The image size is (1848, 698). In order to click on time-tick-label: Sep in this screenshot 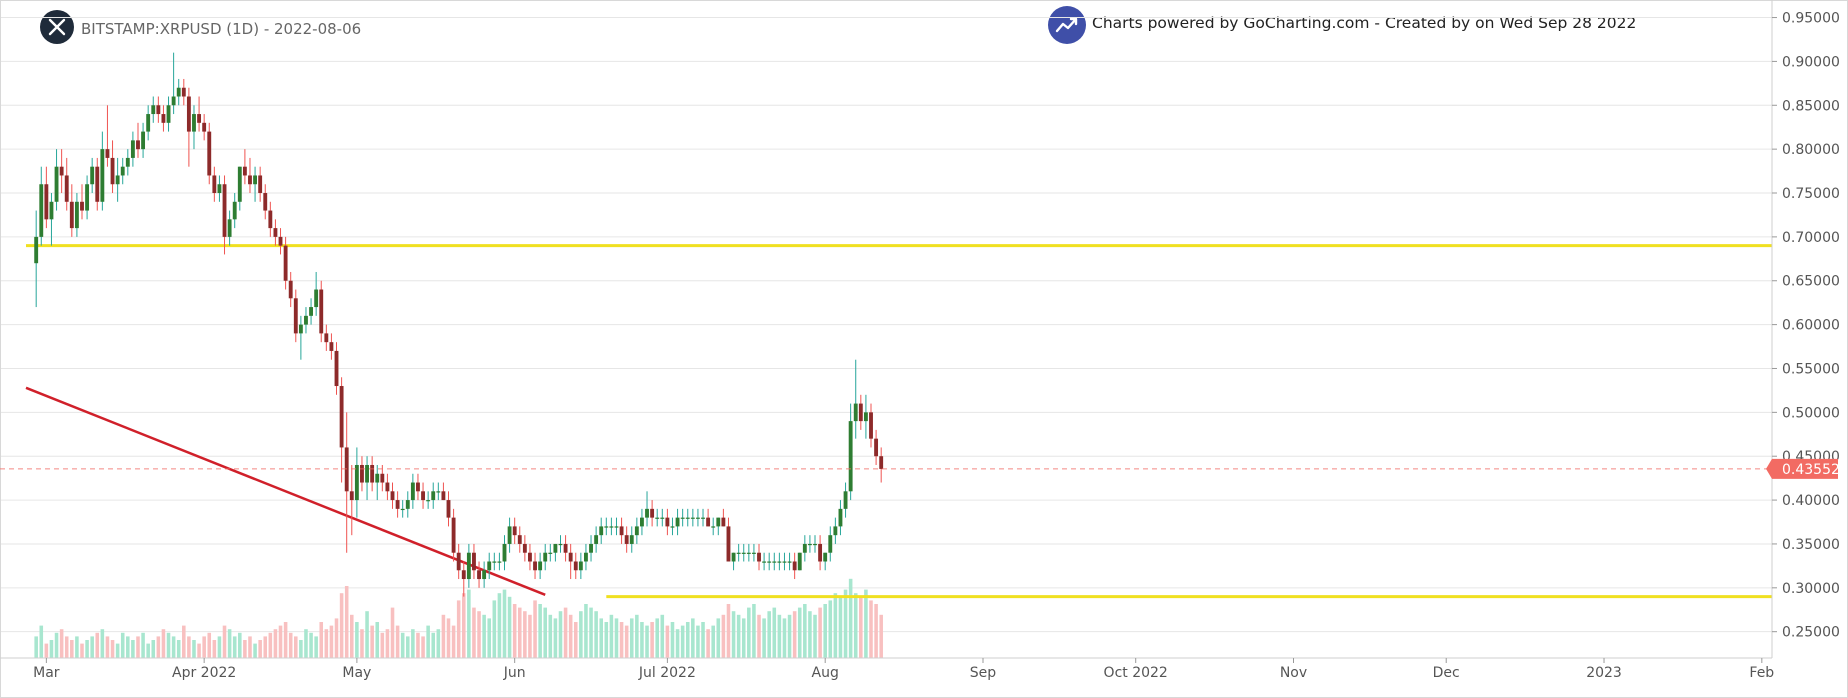, I will do `click(983, 673)`.